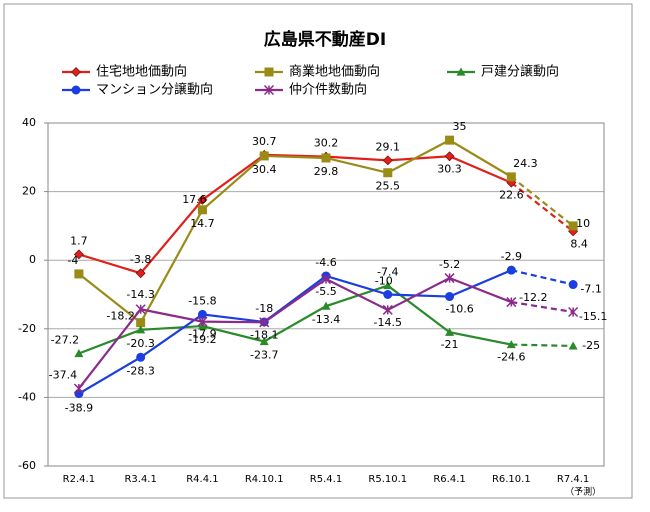 This screenshot has width=650, height=512. What do you see at coordinates (511, 256) in the screenshot?
I see `data-label: -2.9` at bounding box center [511, 256].